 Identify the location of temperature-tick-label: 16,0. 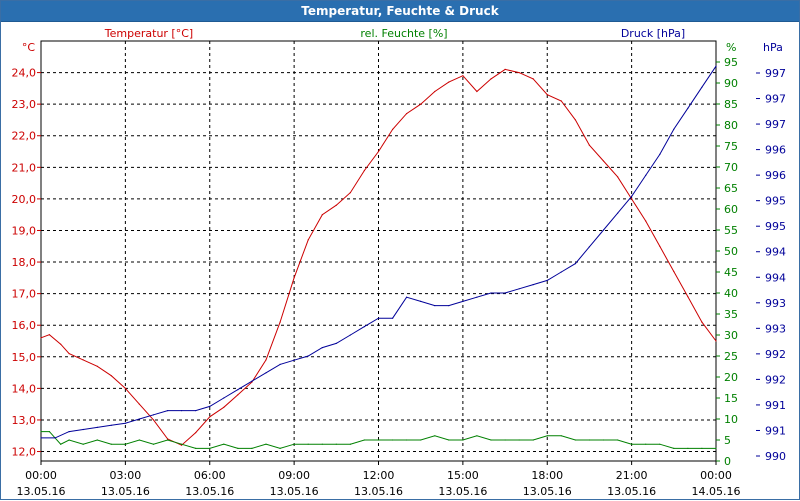
(24, 325).